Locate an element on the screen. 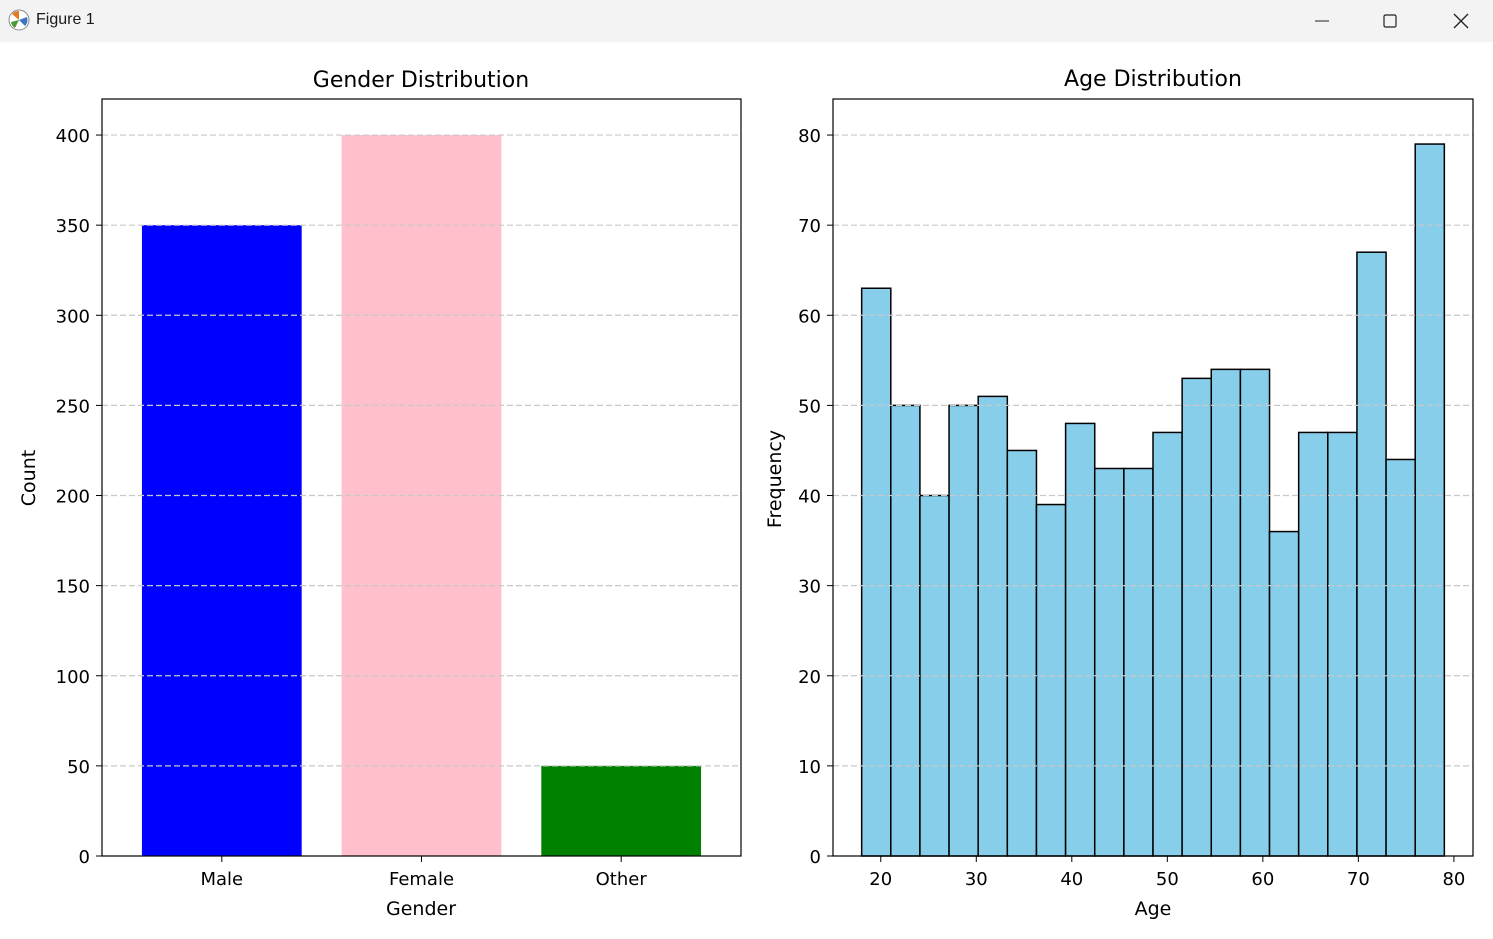 The width and height of the screenshot is (1493, 939). y-tick-label: 400 is located at coordinates (73, 136).